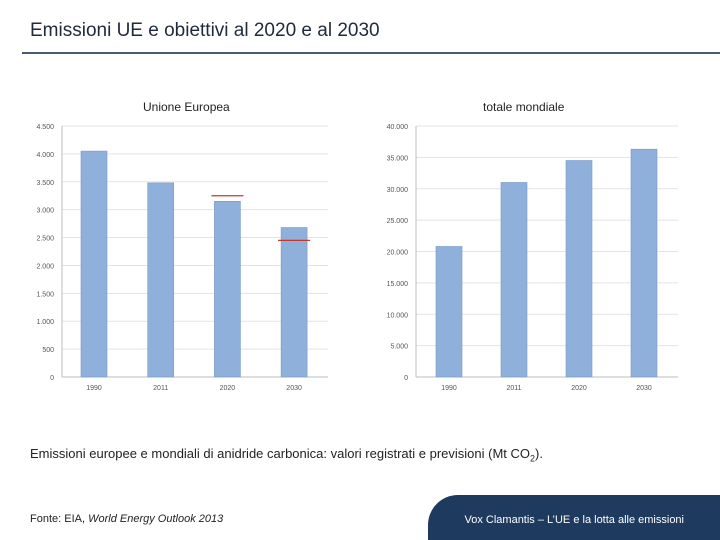  What do you see at coordinates (45, 294) in the screenshot?
I see `y-tick-label: 1.500` at bounding box center [45, 294].